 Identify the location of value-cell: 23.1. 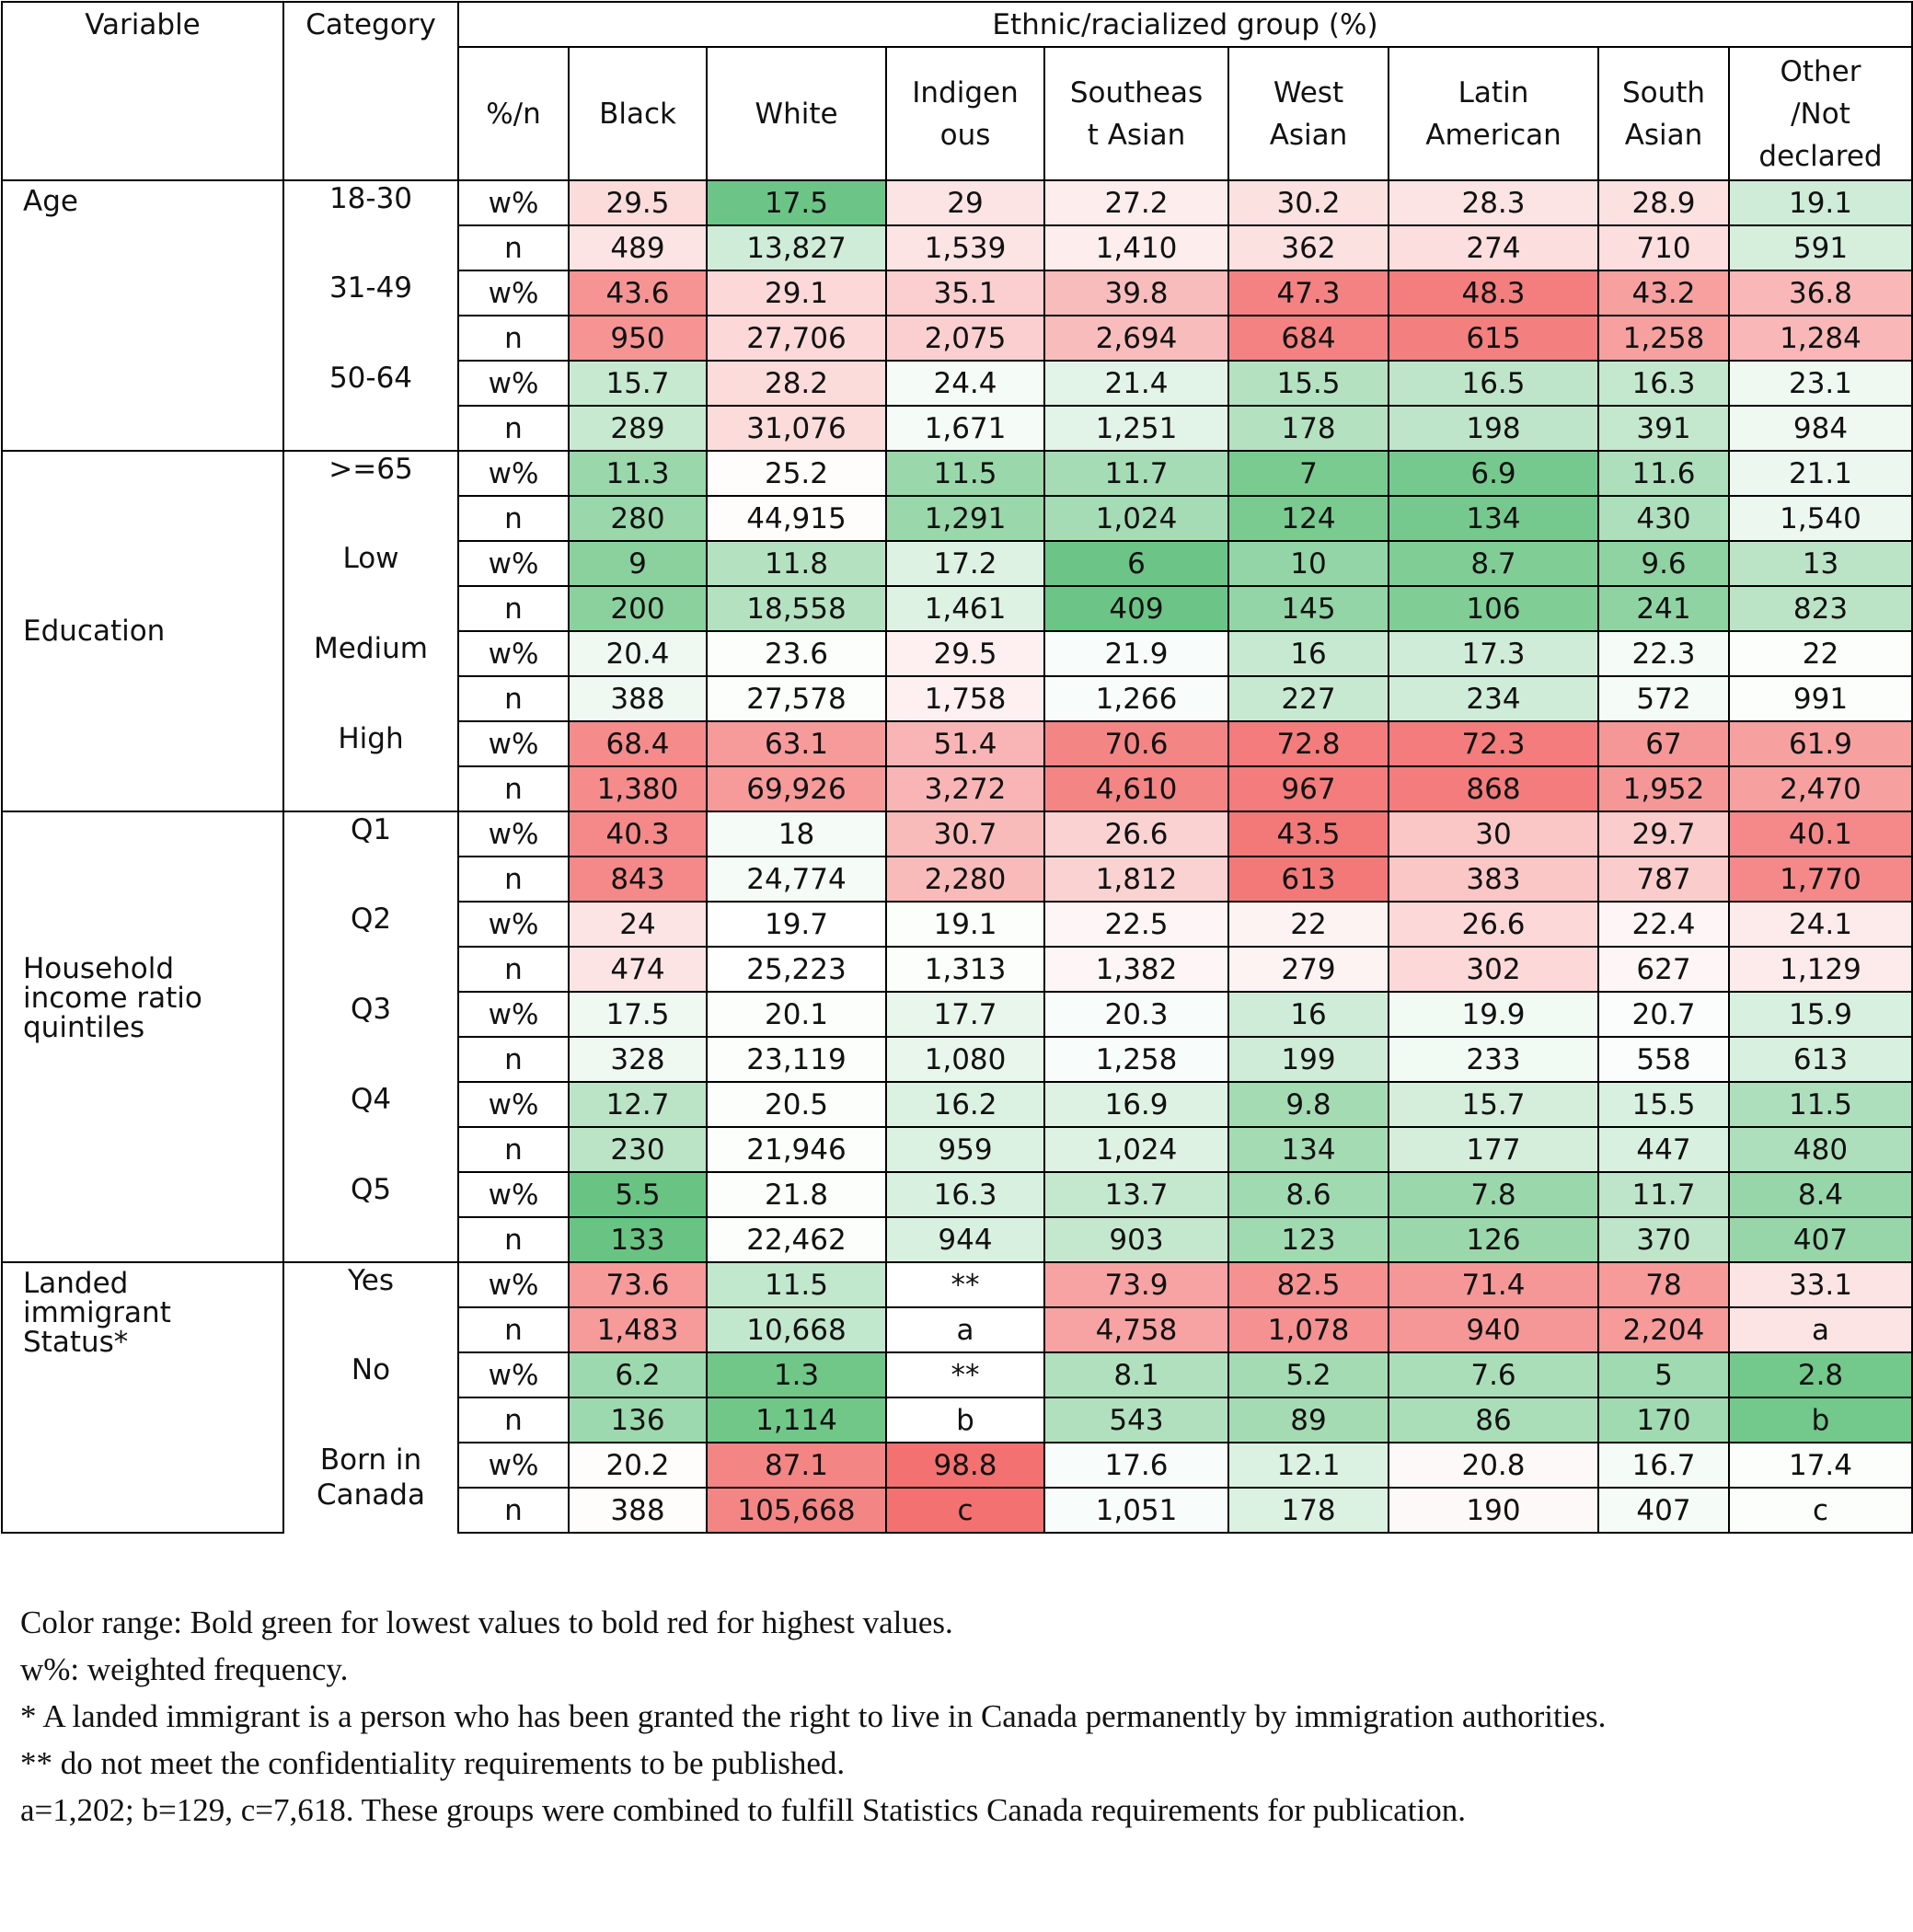
(1820, 383).